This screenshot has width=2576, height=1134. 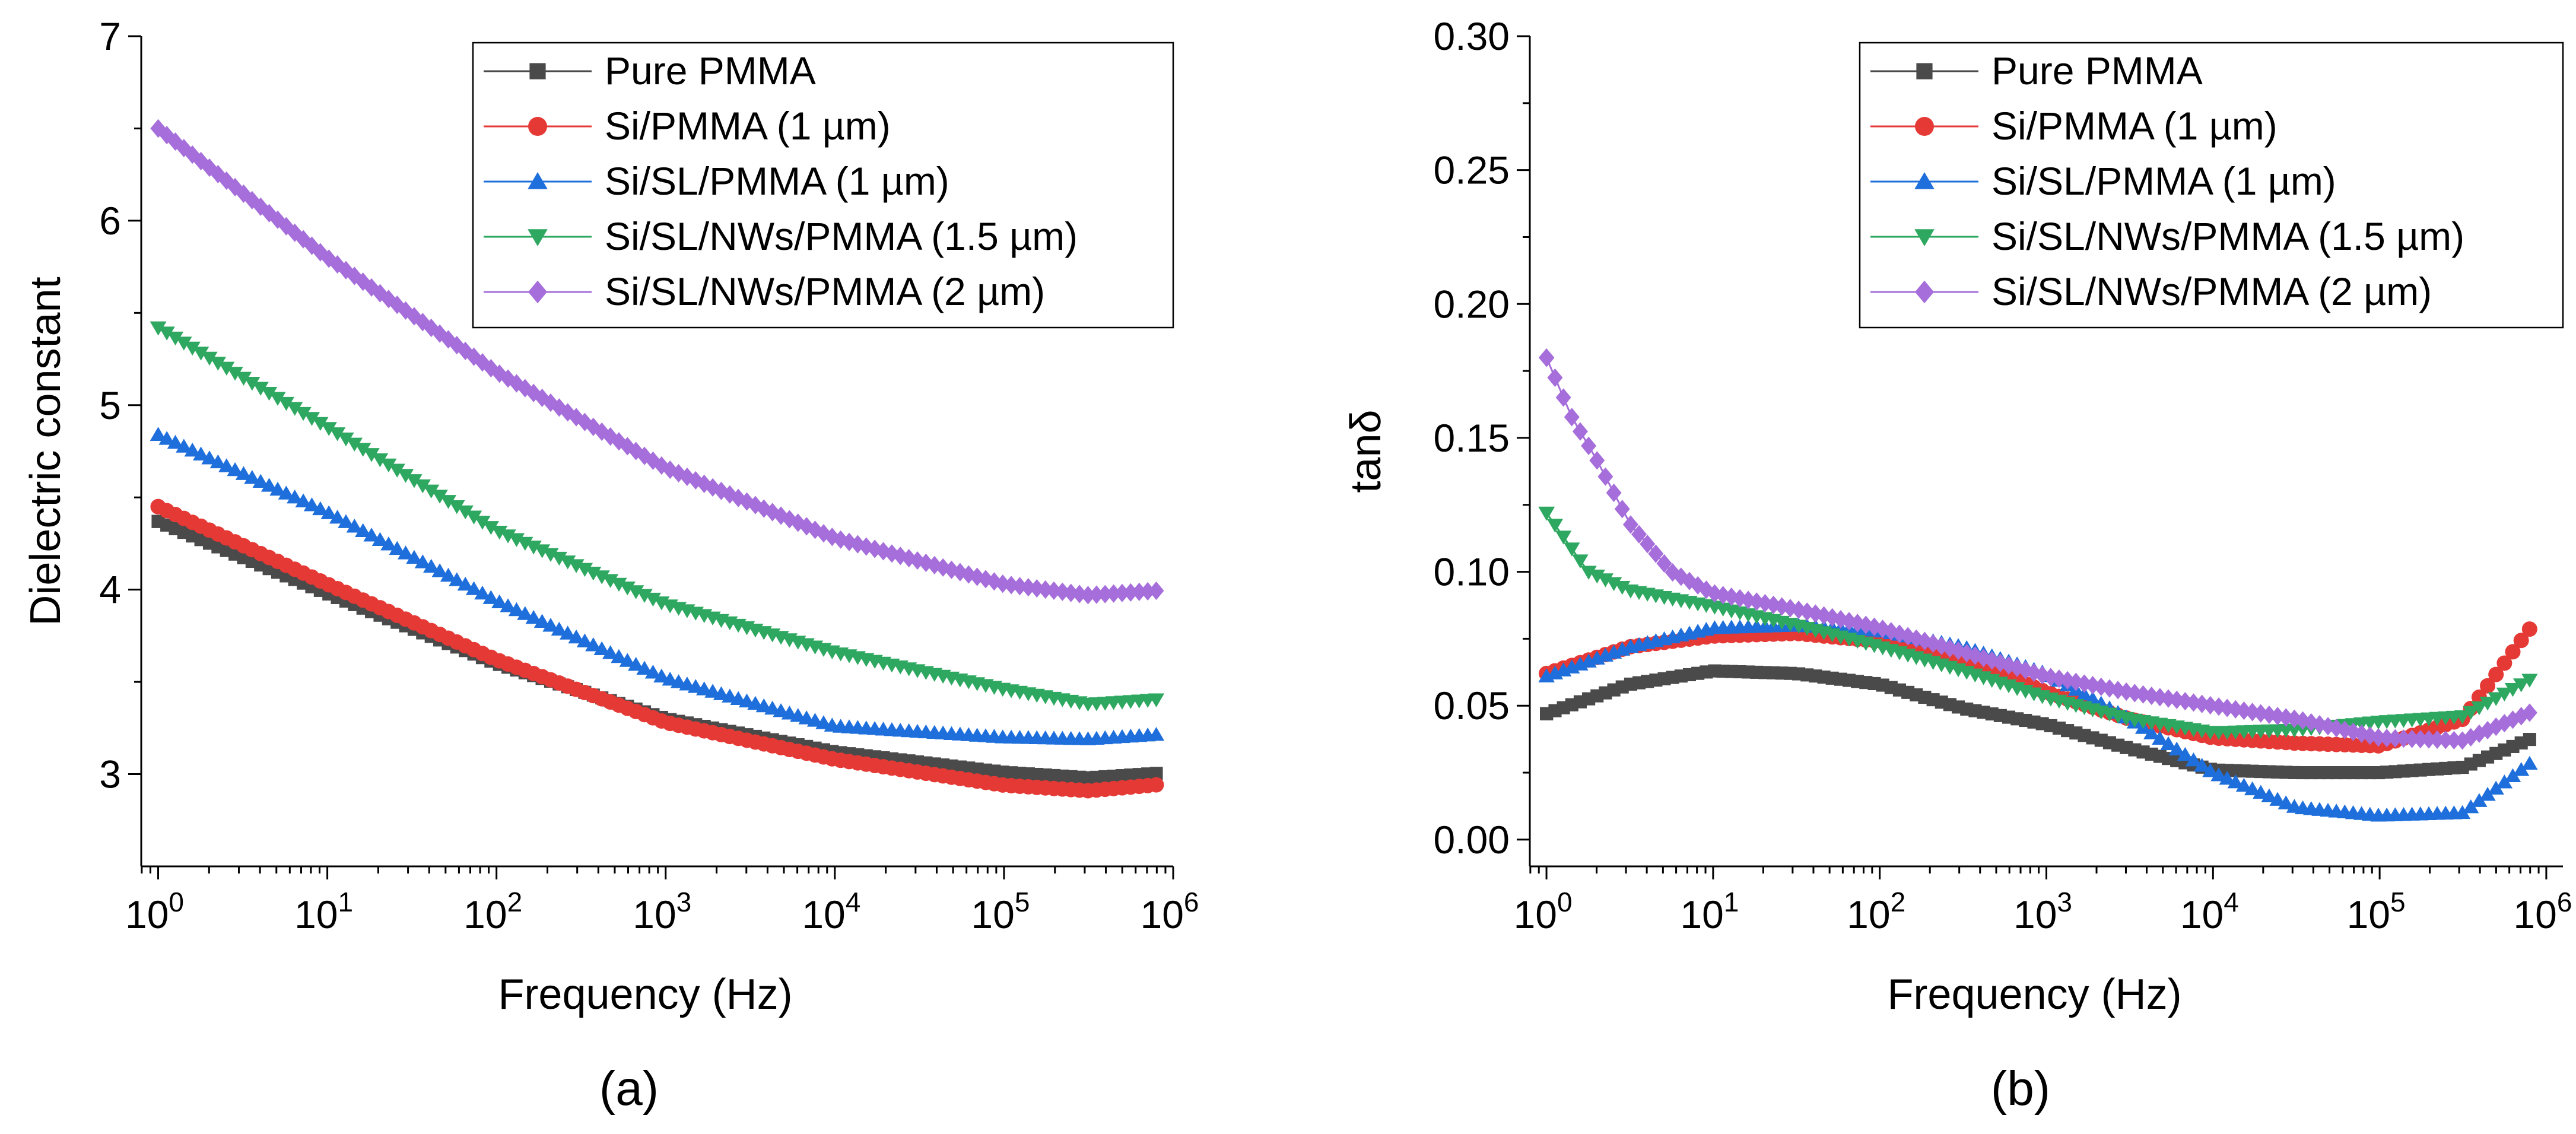 What do you see at coordinates (2097, 71) in the screenshot?
I see `legend-label: Pure PMMA` at bounding box center [2097, 71].